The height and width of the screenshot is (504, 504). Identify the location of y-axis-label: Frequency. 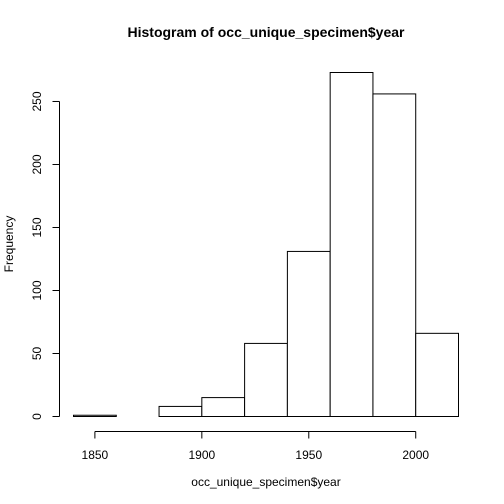
(9, 244).